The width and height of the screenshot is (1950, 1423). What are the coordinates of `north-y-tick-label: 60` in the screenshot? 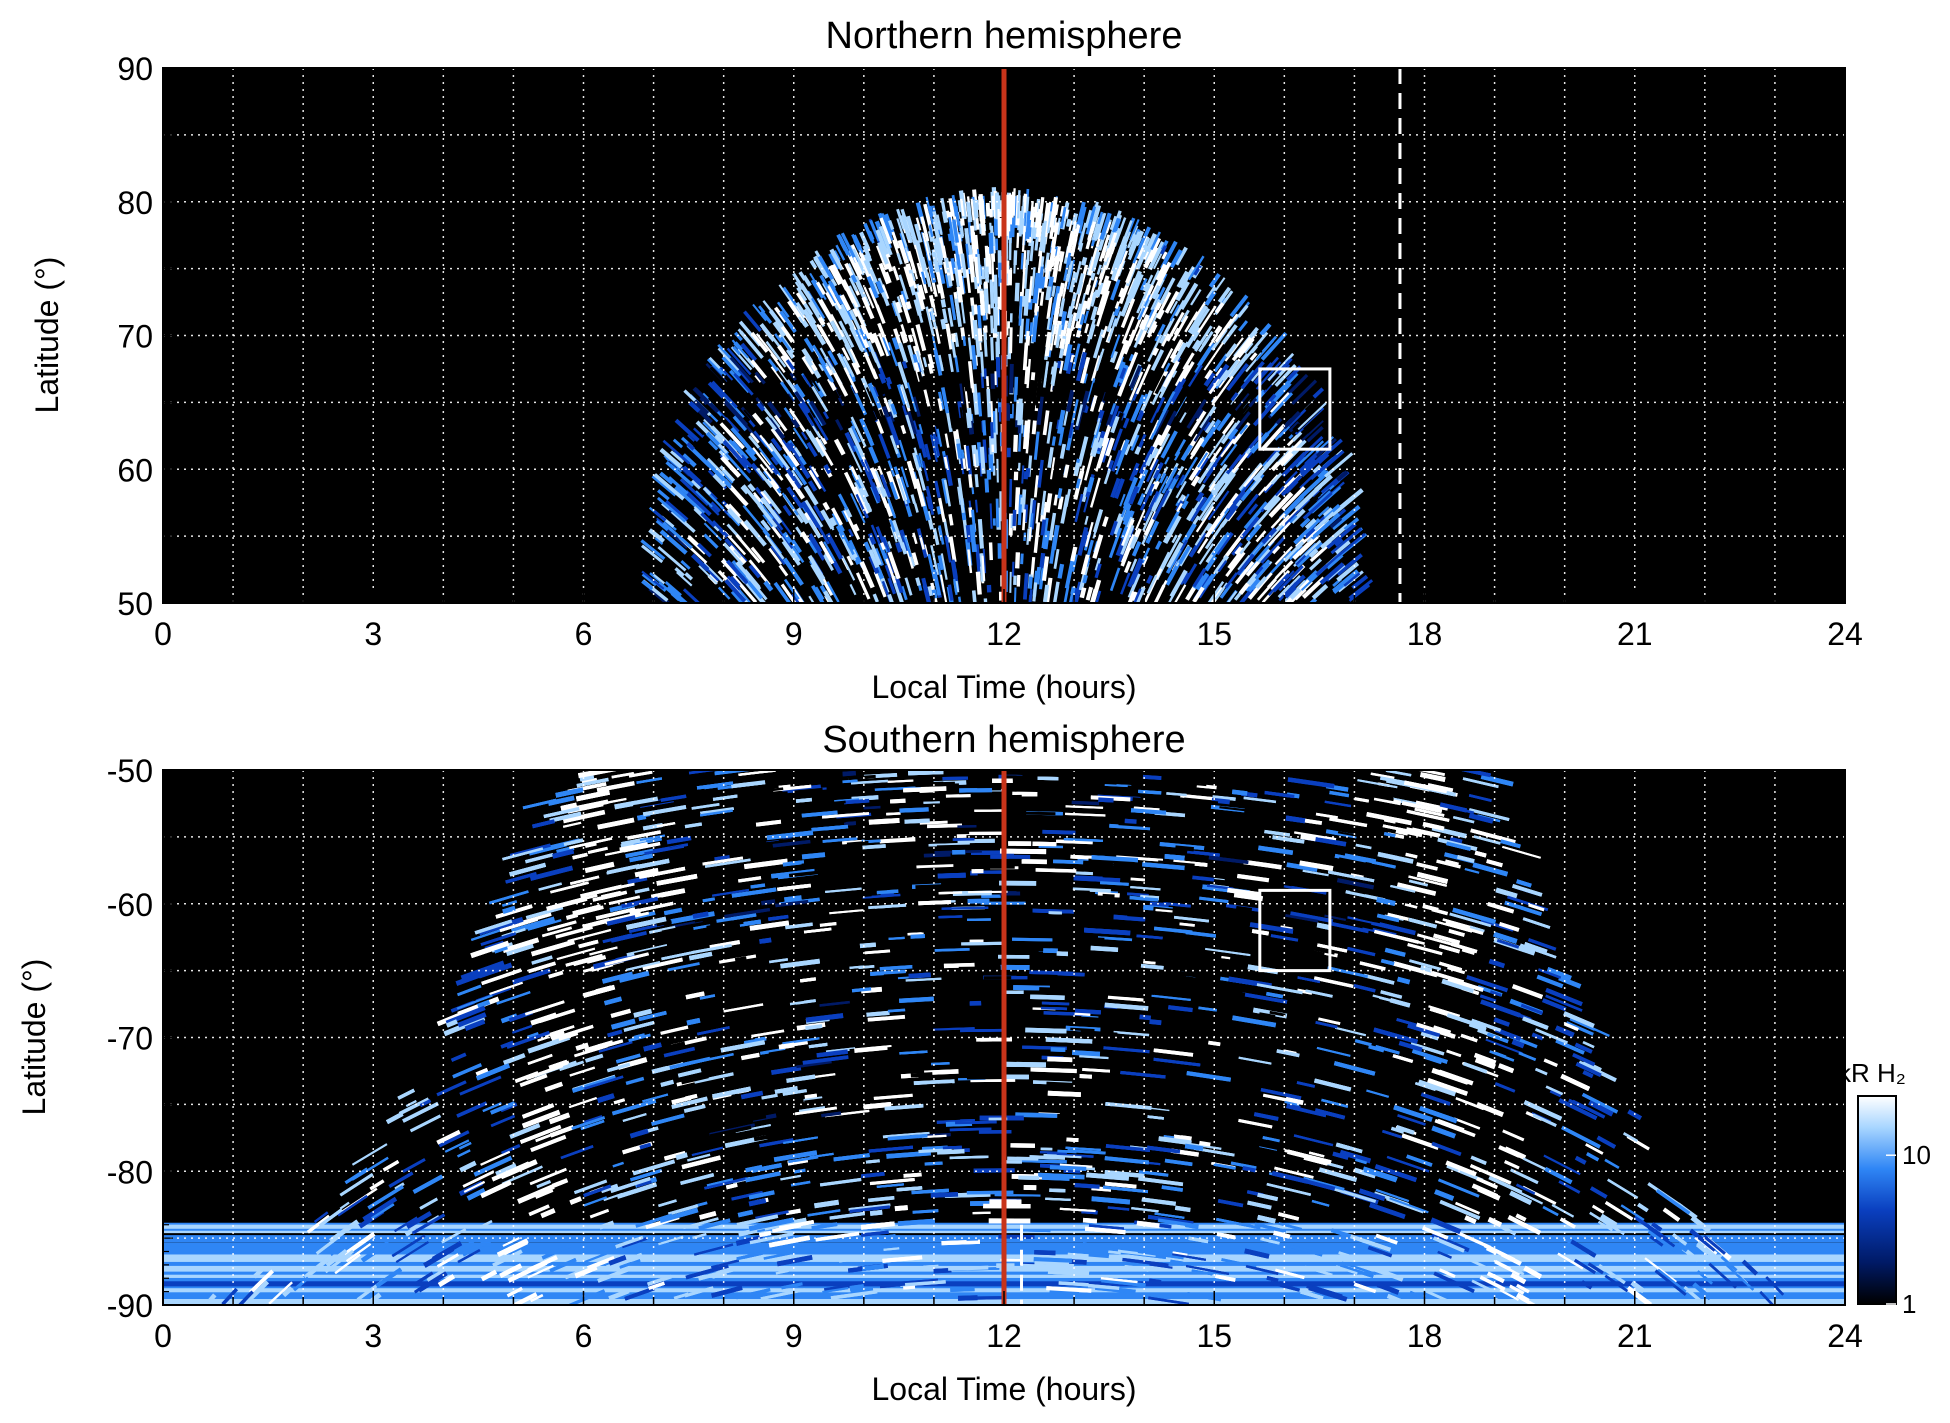 It's located at (135, 470).